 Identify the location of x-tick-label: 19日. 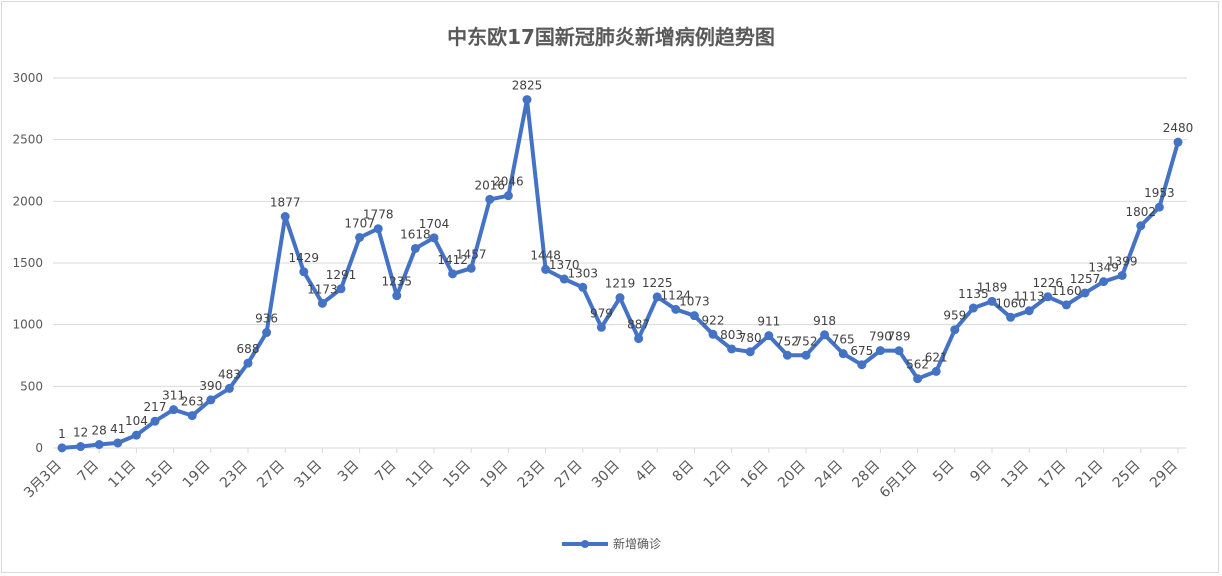
(197, 475).